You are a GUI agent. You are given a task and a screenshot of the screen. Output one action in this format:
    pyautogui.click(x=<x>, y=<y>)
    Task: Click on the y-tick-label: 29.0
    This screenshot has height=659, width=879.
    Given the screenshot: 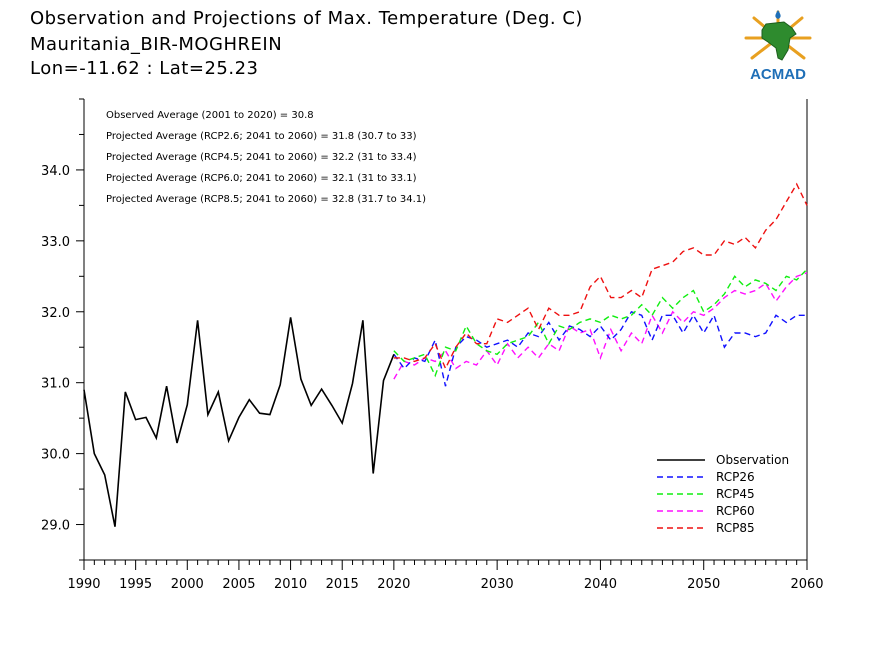 What is the action you would take?
    pyautogui.click(x=55, y=526)
    